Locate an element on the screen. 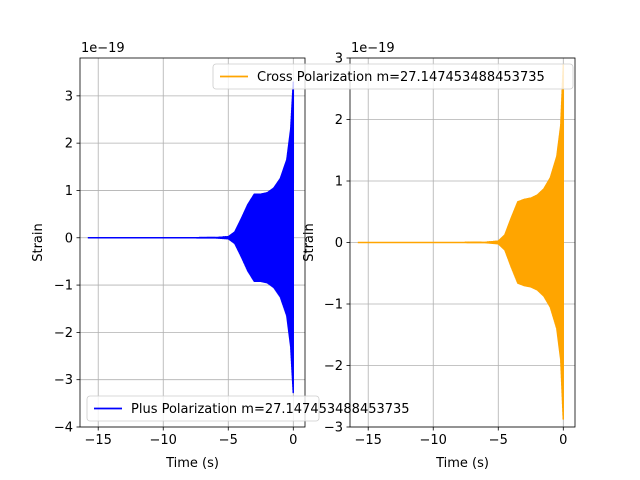  legend-label: Plus Polarization m=27.147453488453735 is located at coordinates (270, 409).